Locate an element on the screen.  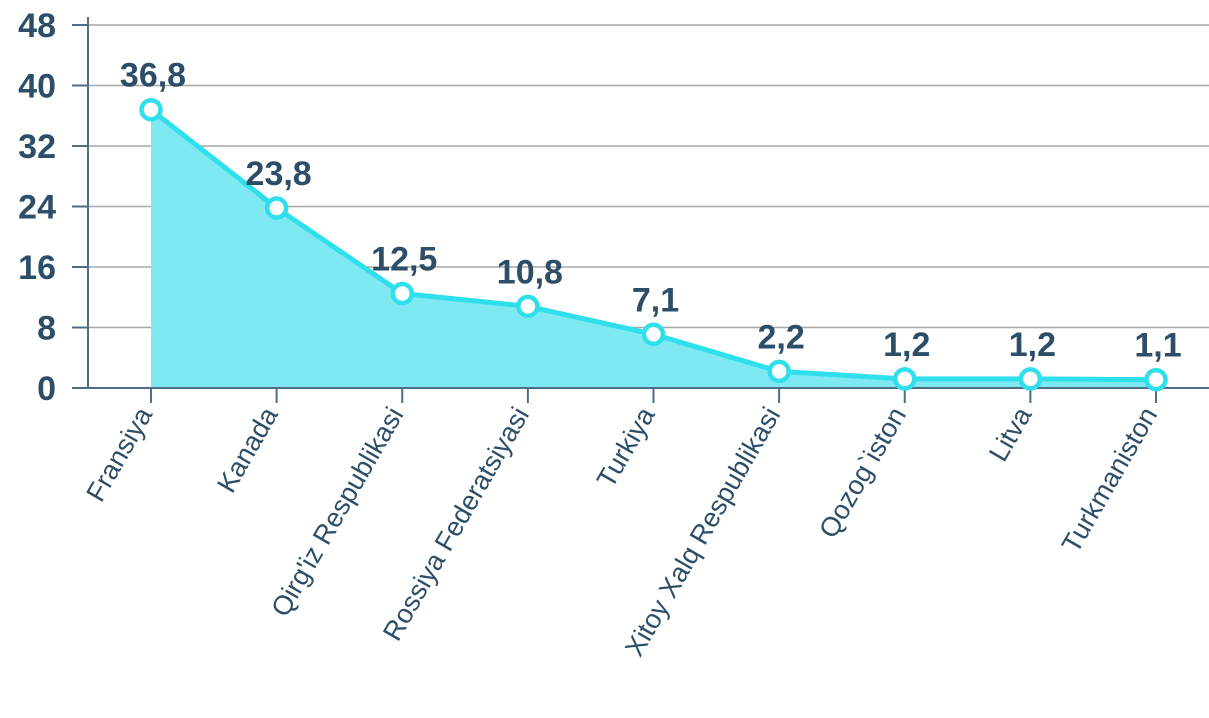
y-tick-label: 8 is located at coordinates (46, 329).